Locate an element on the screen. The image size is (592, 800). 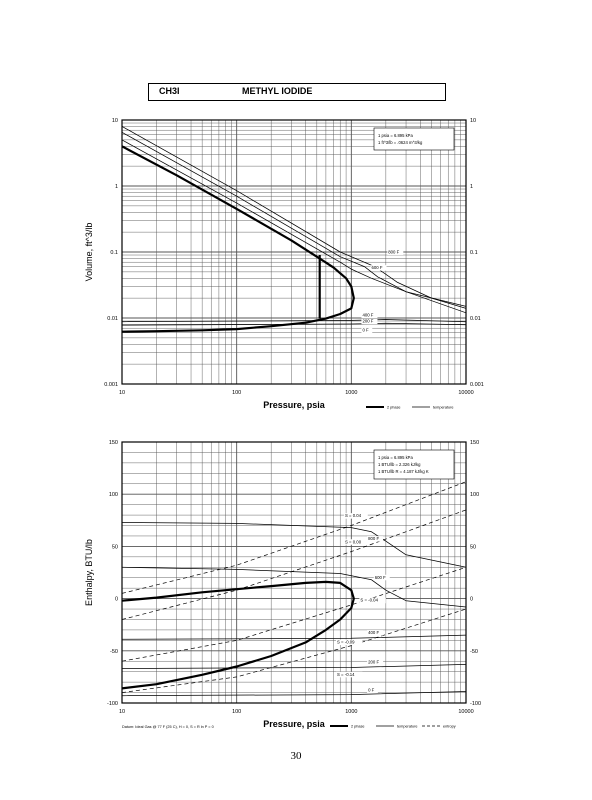
compound-name: METHYL IODIDE is located at coordinates (277, 91).